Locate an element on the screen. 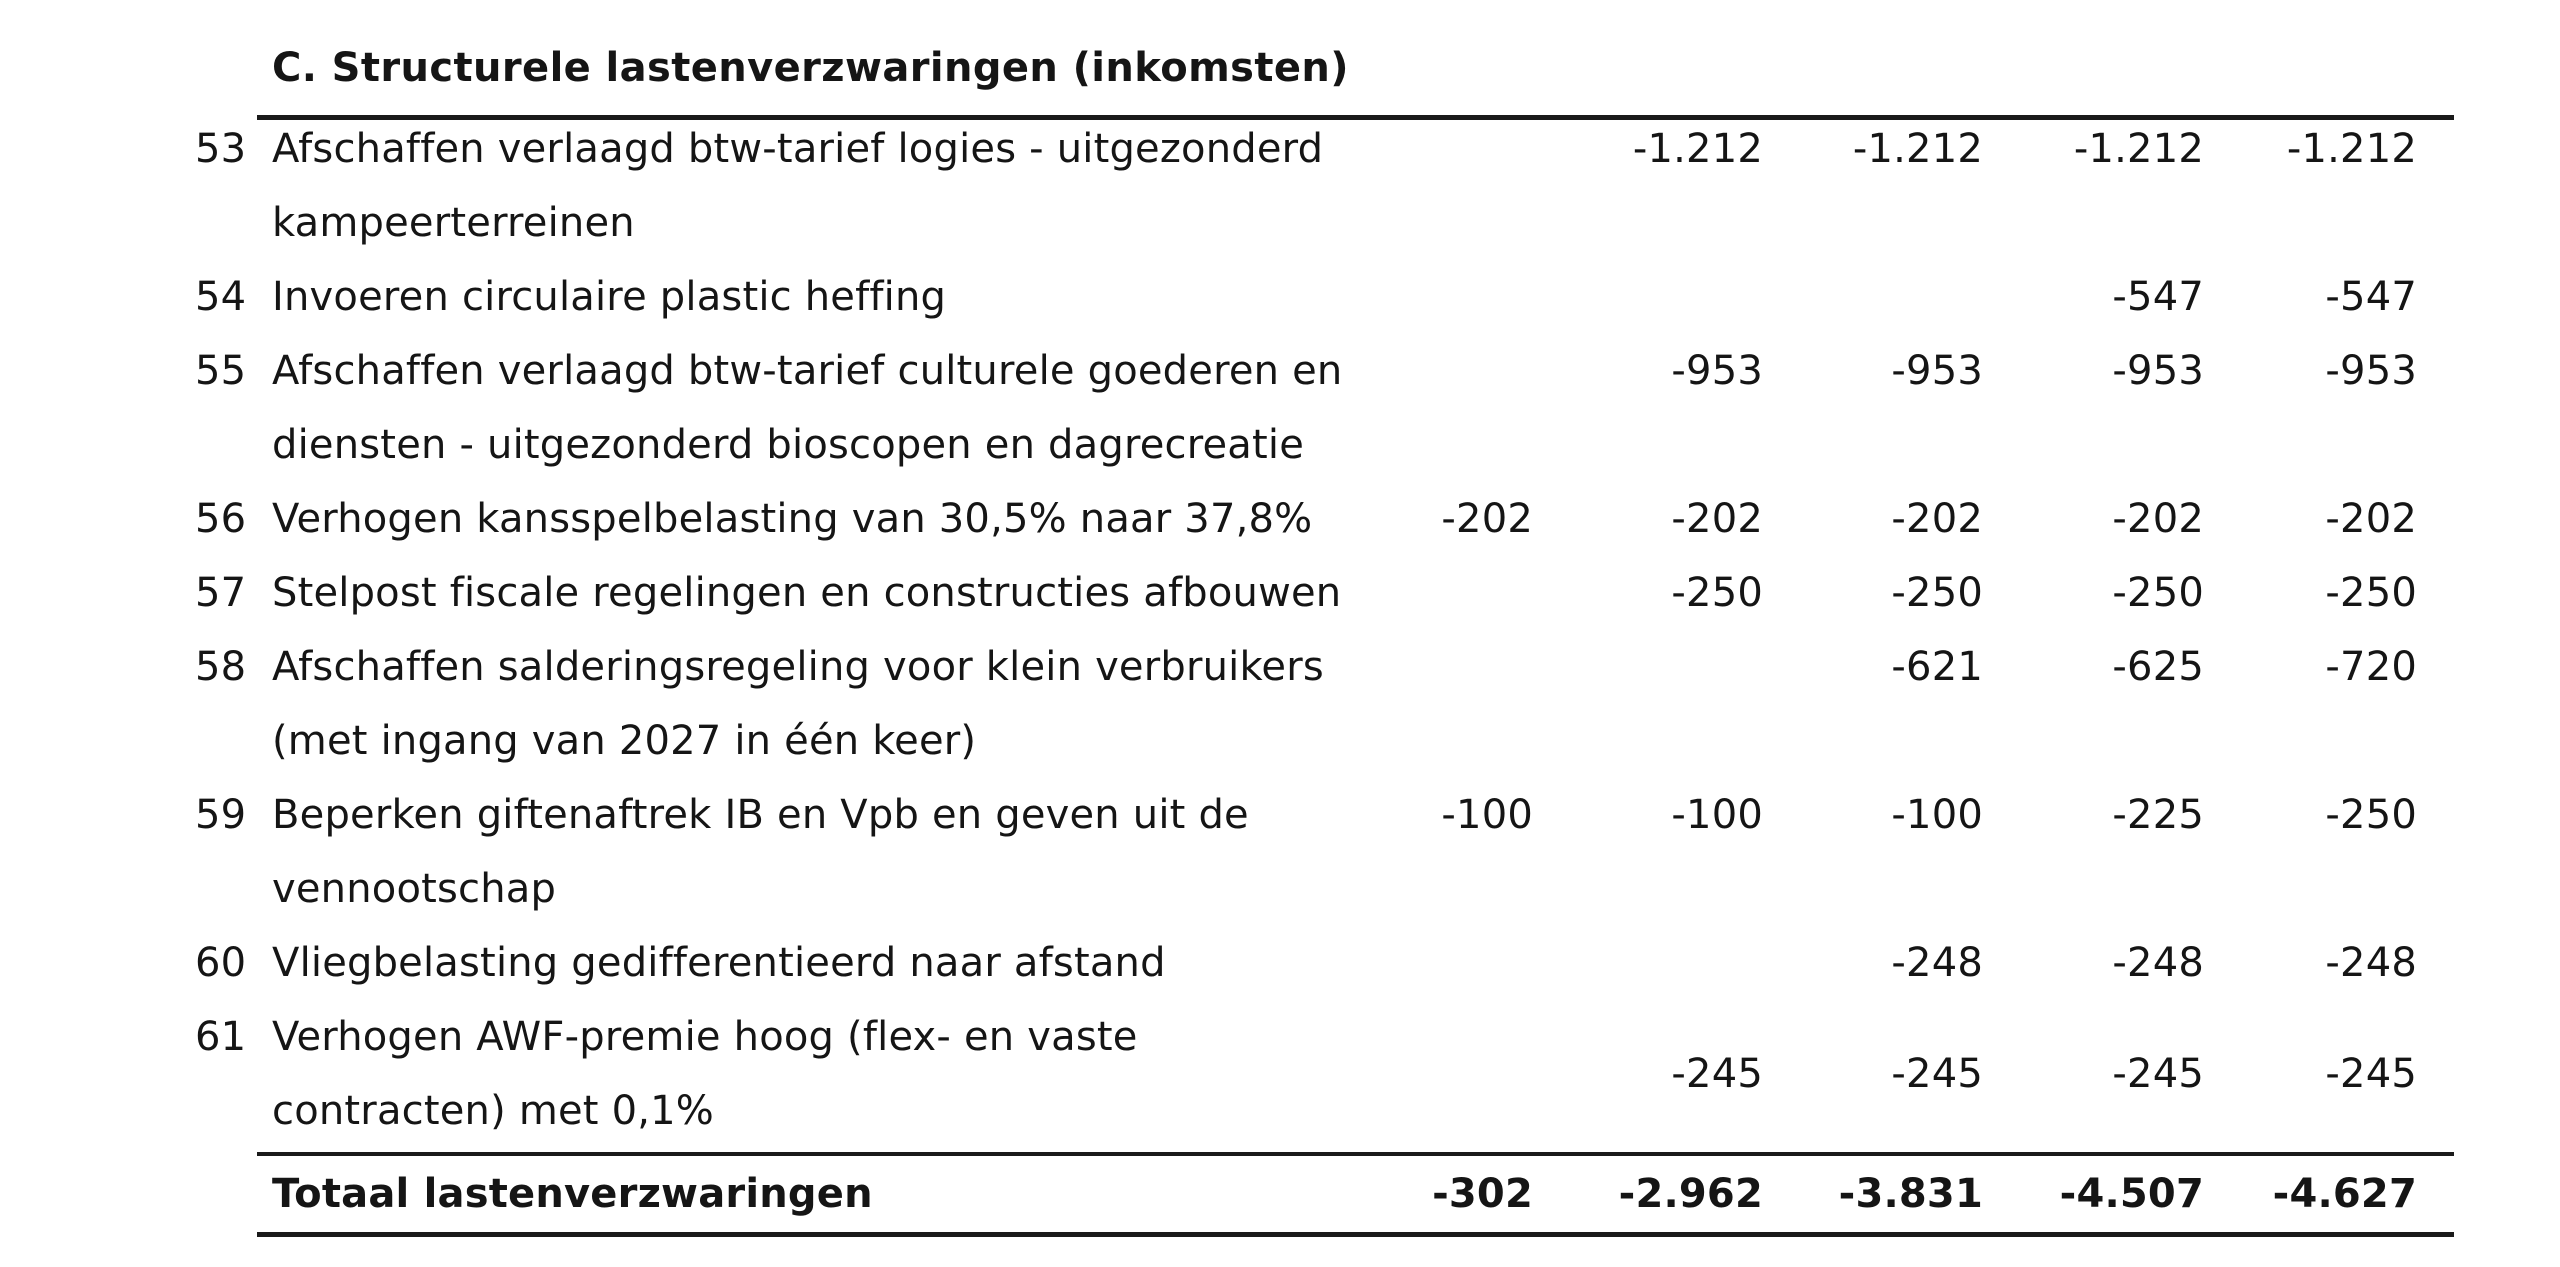 The image size is (2560, 1267). total-value-col5: -4.627 is located at coordinates (2344, 1194).